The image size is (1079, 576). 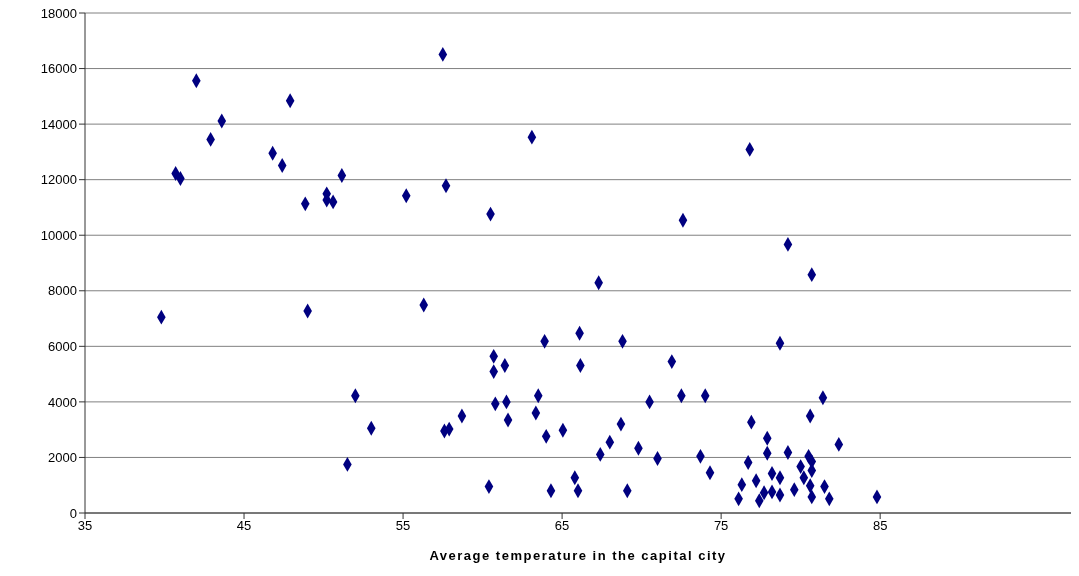 I want to click on y-tick-label: 6000, so click(x=62, y=346).